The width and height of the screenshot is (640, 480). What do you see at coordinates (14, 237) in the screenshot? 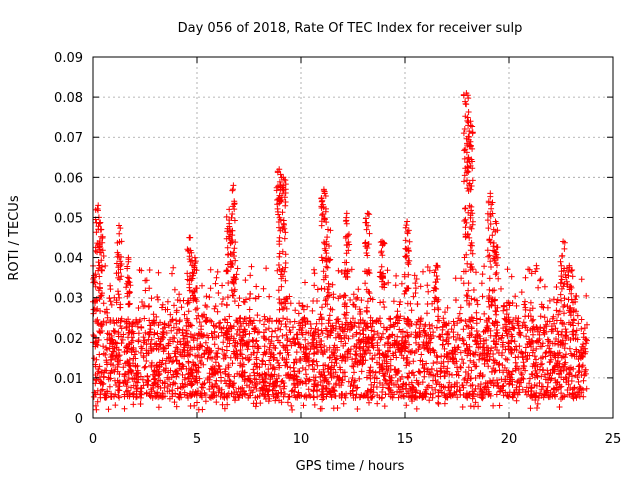
I see `y-axis-label: ROTI / TECUs` at bounding box center [14, 237].